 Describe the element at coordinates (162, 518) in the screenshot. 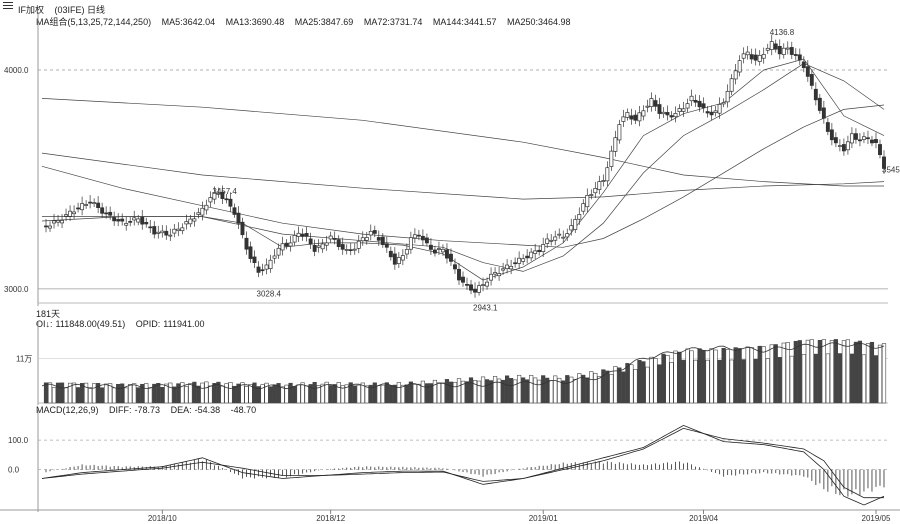

I see `x-tick-label: 2018/10` at that location.